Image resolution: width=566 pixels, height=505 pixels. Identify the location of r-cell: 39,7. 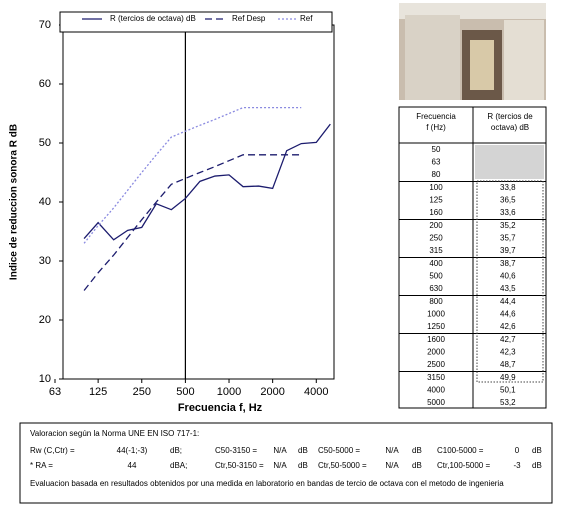
(508, 250).